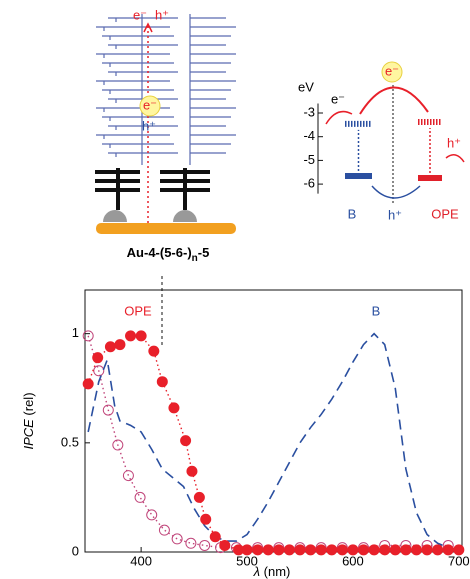 The width and height of the screenshot is (470, 579). I want to click on electron-transfer, so click(394, 100).